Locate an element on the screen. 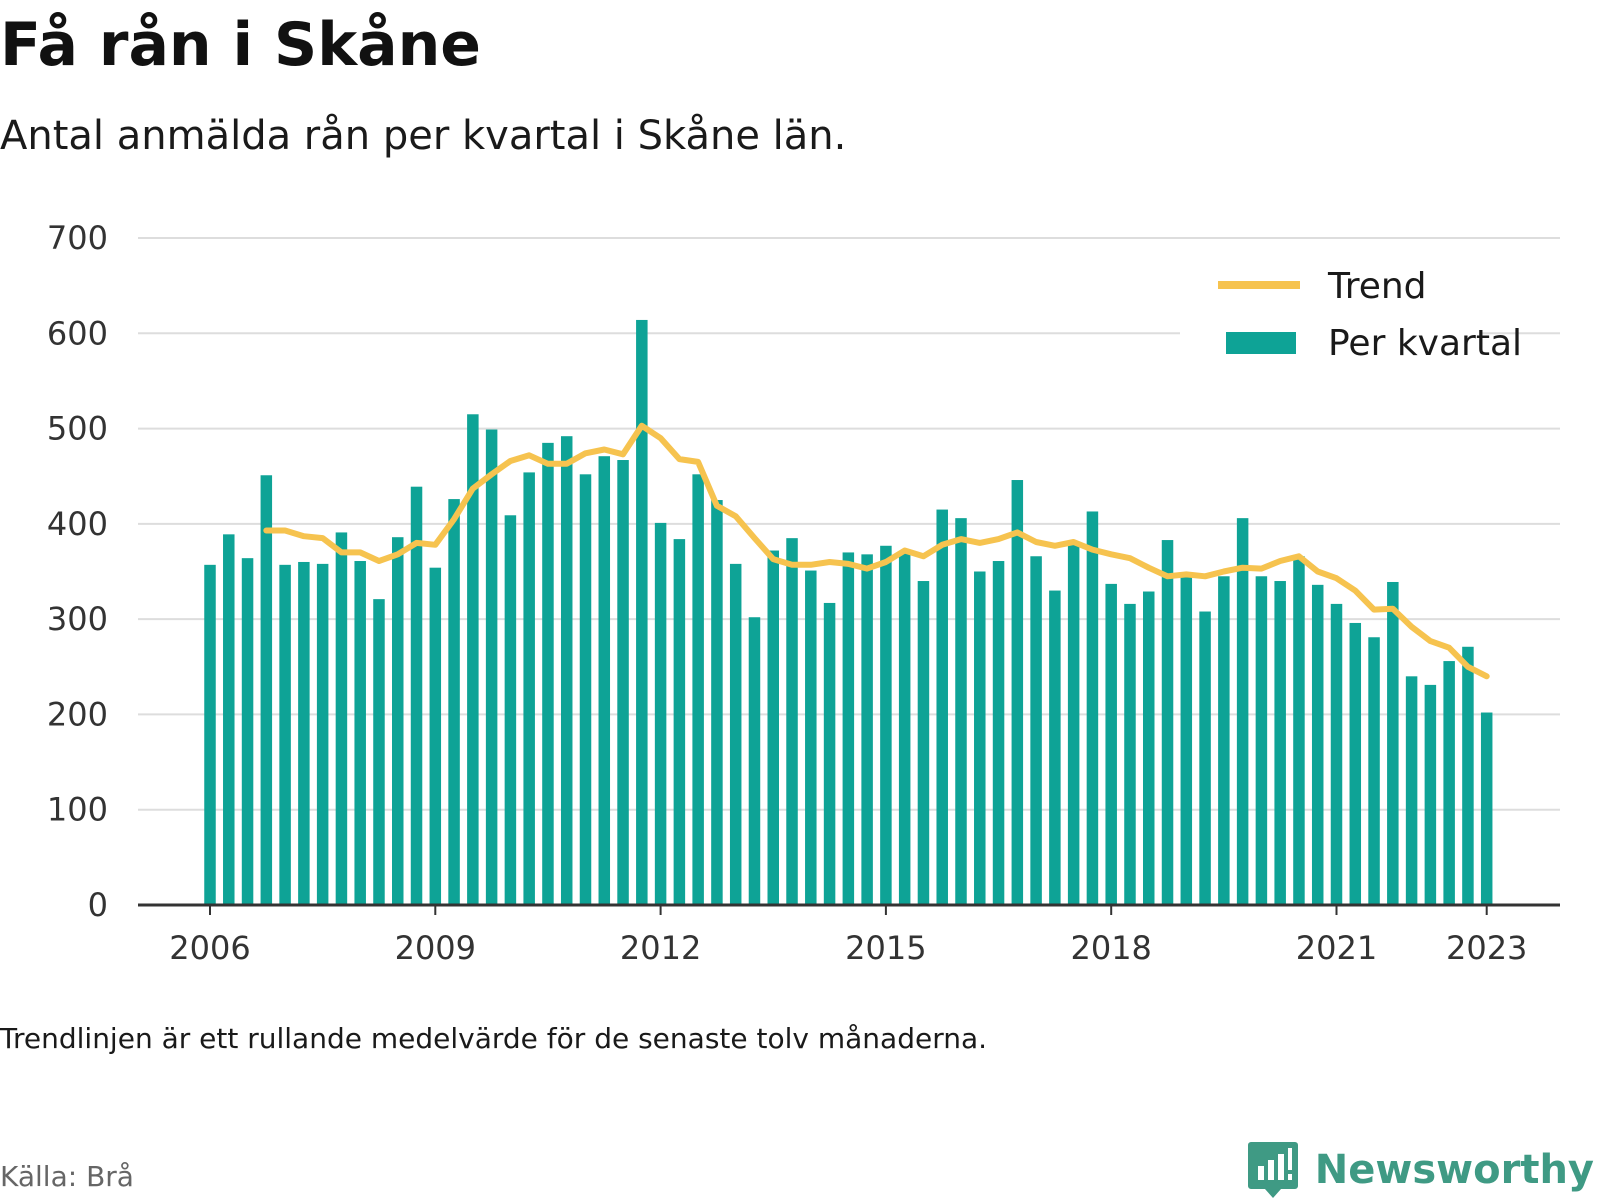  y-tick-label: 300 is located at coordinates (77, 619).